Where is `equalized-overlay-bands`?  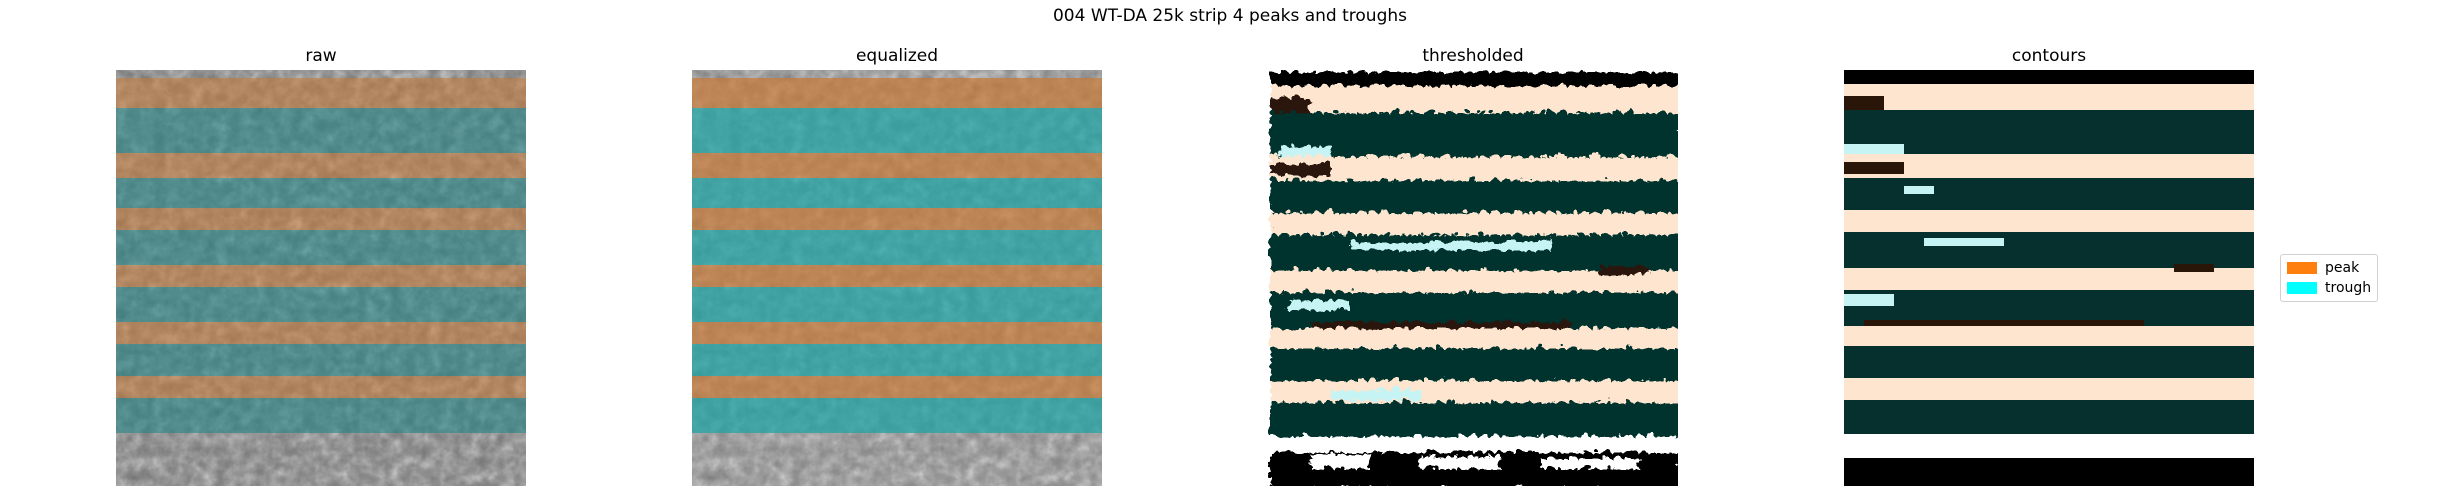
equalized-overlay-bands is located at coordinates (897, 255).